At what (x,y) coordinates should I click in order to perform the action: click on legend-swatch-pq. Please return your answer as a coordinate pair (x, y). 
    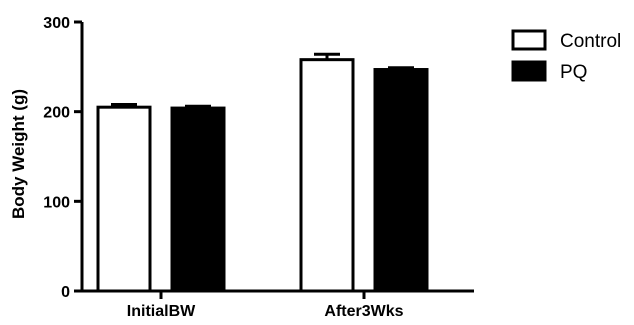
    Looking at the image, I should click on (529, 71).